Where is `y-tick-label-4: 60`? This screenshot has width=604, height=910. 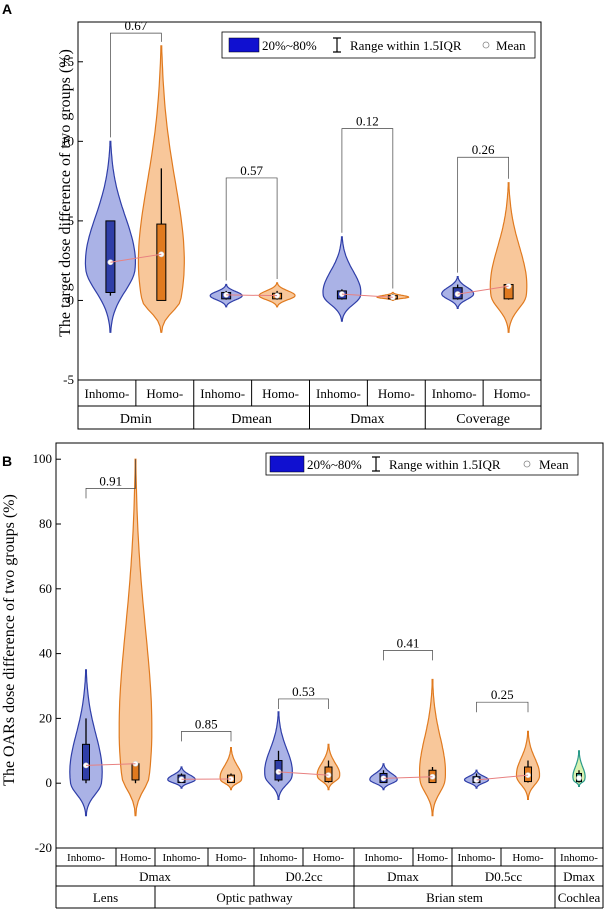
y-tick-label-4: 60 is located at coordinates (45, 588).